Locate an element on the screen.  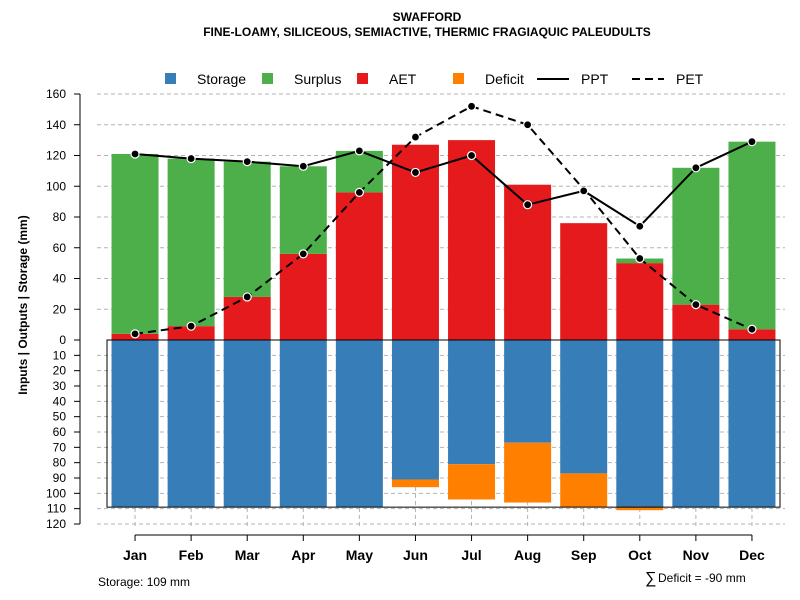
y-axis-label: Inputs | Outputs | Storage (mm) is located at coordinates (23, 304).